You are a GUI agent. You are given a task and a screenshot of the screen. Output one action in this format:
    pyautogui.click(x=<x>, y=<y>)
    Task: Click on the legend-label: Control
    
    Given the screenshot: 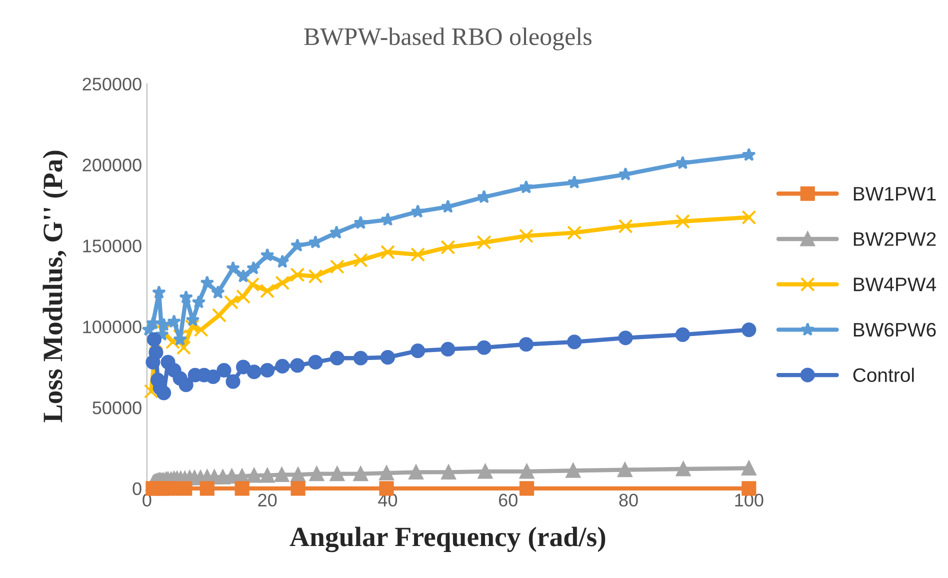 What is the action you would take?
    pyautogui.click(x=883, y=375)
    